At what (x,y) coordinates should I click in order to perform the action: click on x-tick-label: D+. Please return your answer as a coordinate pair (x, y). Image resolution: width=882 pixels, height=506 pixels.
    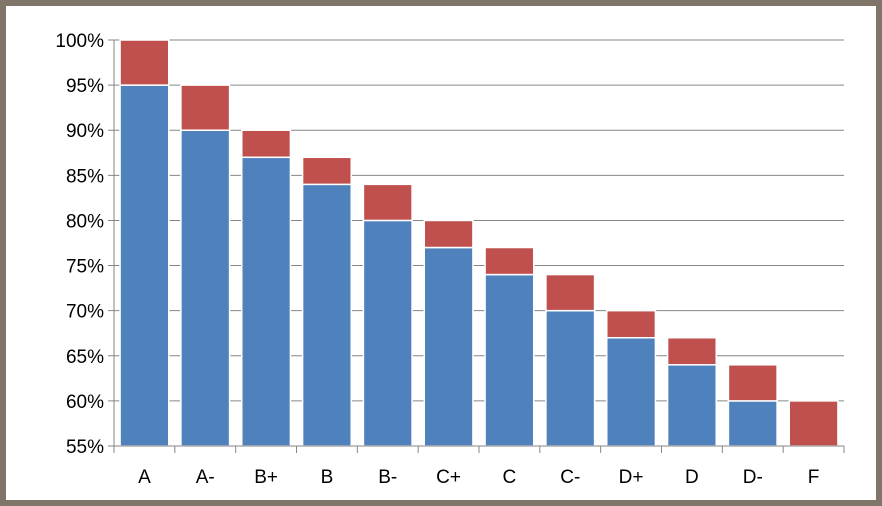
    Looking at the image, I should click on (631, 477).